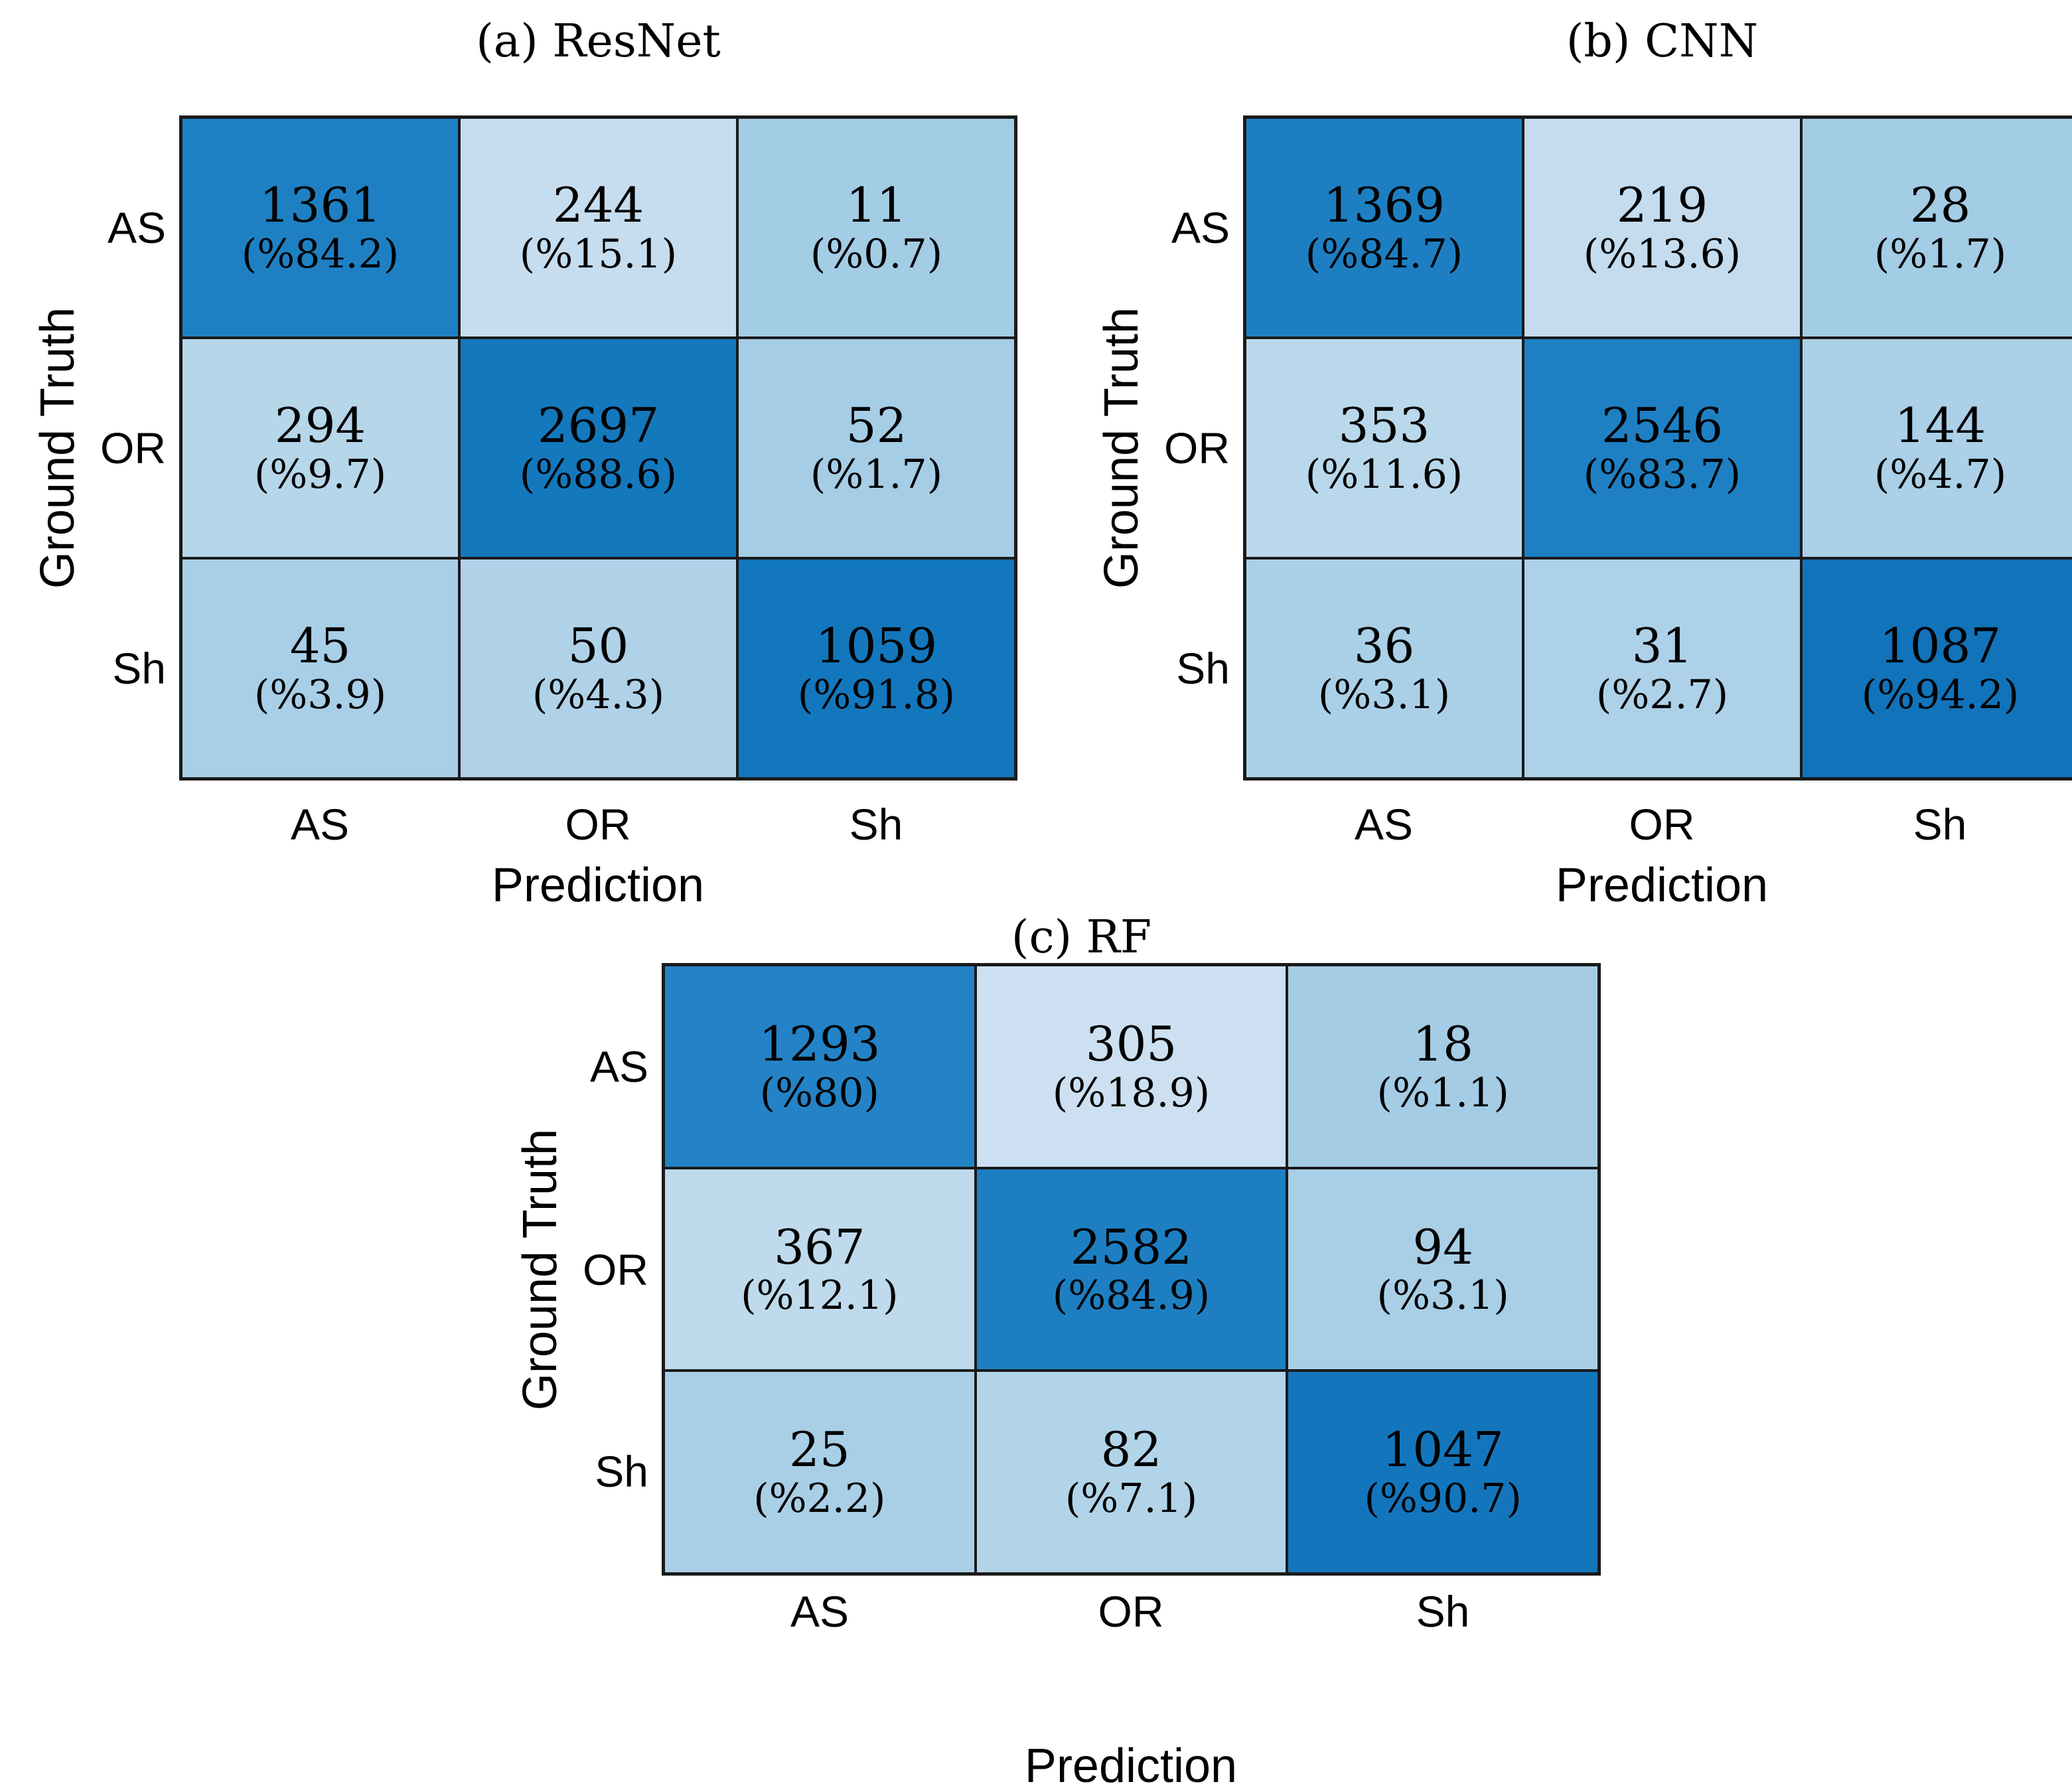 This screenshot has width=2072, height=1784. Describe the element at coordinates (1937, 668) in the screenshot. I see `cell-Sh-Sh: 1087 (%94.2)` at that location.